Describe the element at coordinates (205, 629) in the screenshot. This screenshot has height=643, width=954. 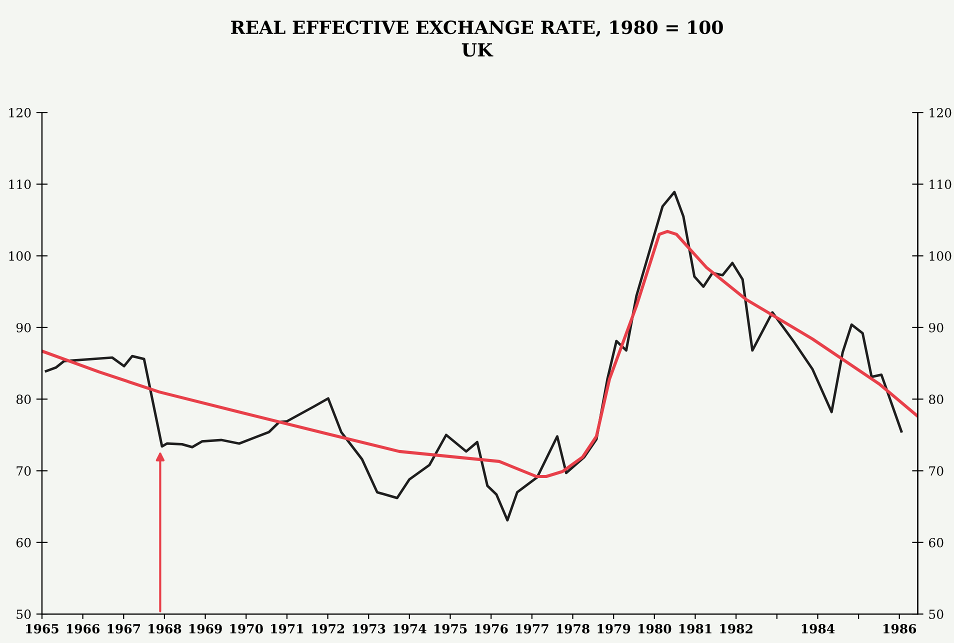
I see `x-tick-label: 1969` at that location.